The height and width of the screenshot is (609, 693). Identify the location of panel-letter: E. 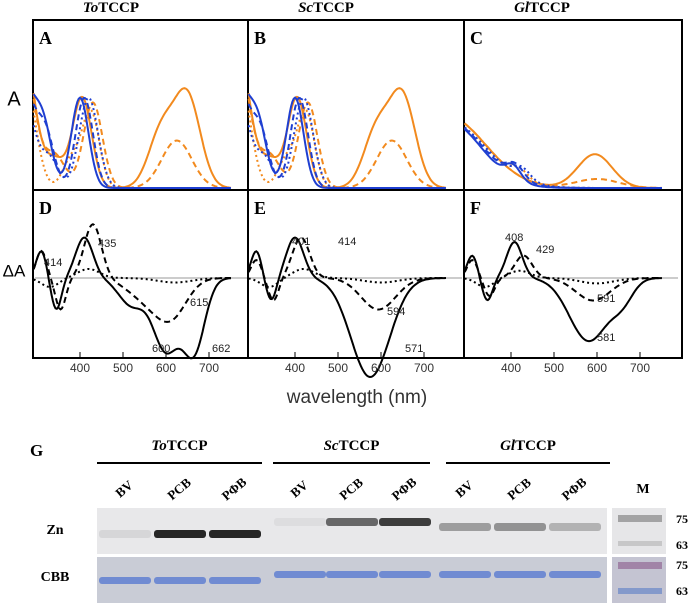
(260, 208).